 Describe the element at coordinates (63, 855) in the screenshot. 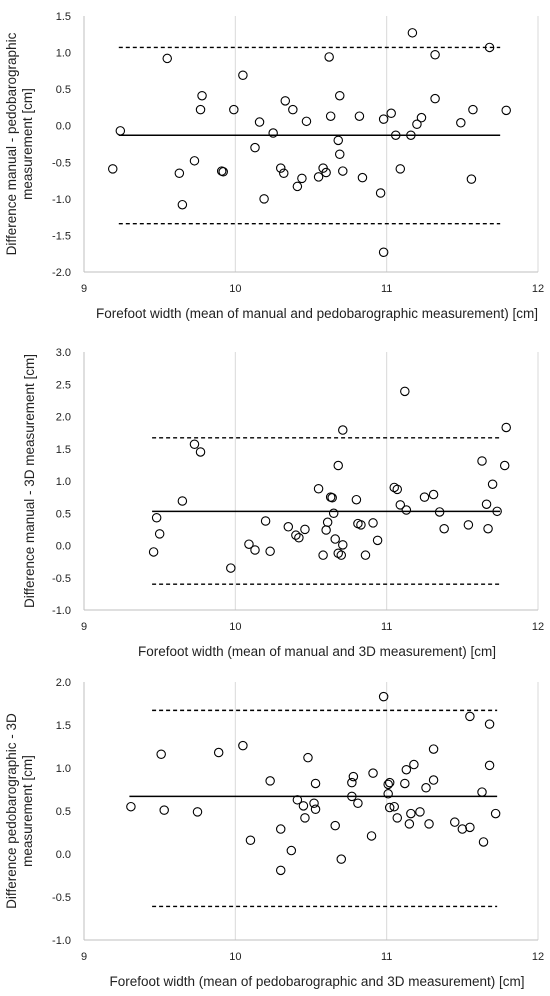

I see `y-tick-label: 0.0` at that location.